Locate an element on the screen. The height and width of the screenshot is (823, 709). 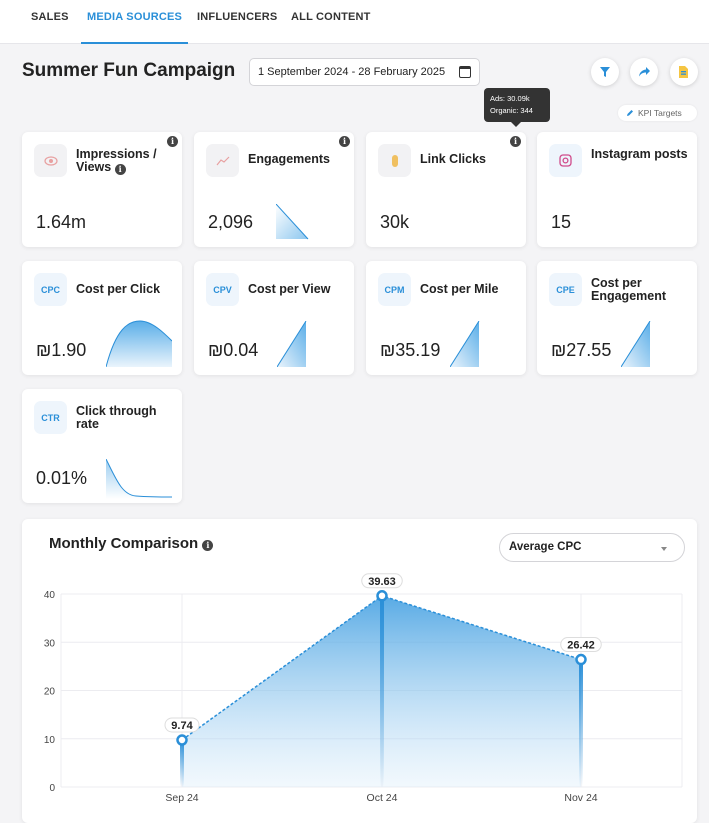
data-label: 9.74 is located at coordinates (182, 726).